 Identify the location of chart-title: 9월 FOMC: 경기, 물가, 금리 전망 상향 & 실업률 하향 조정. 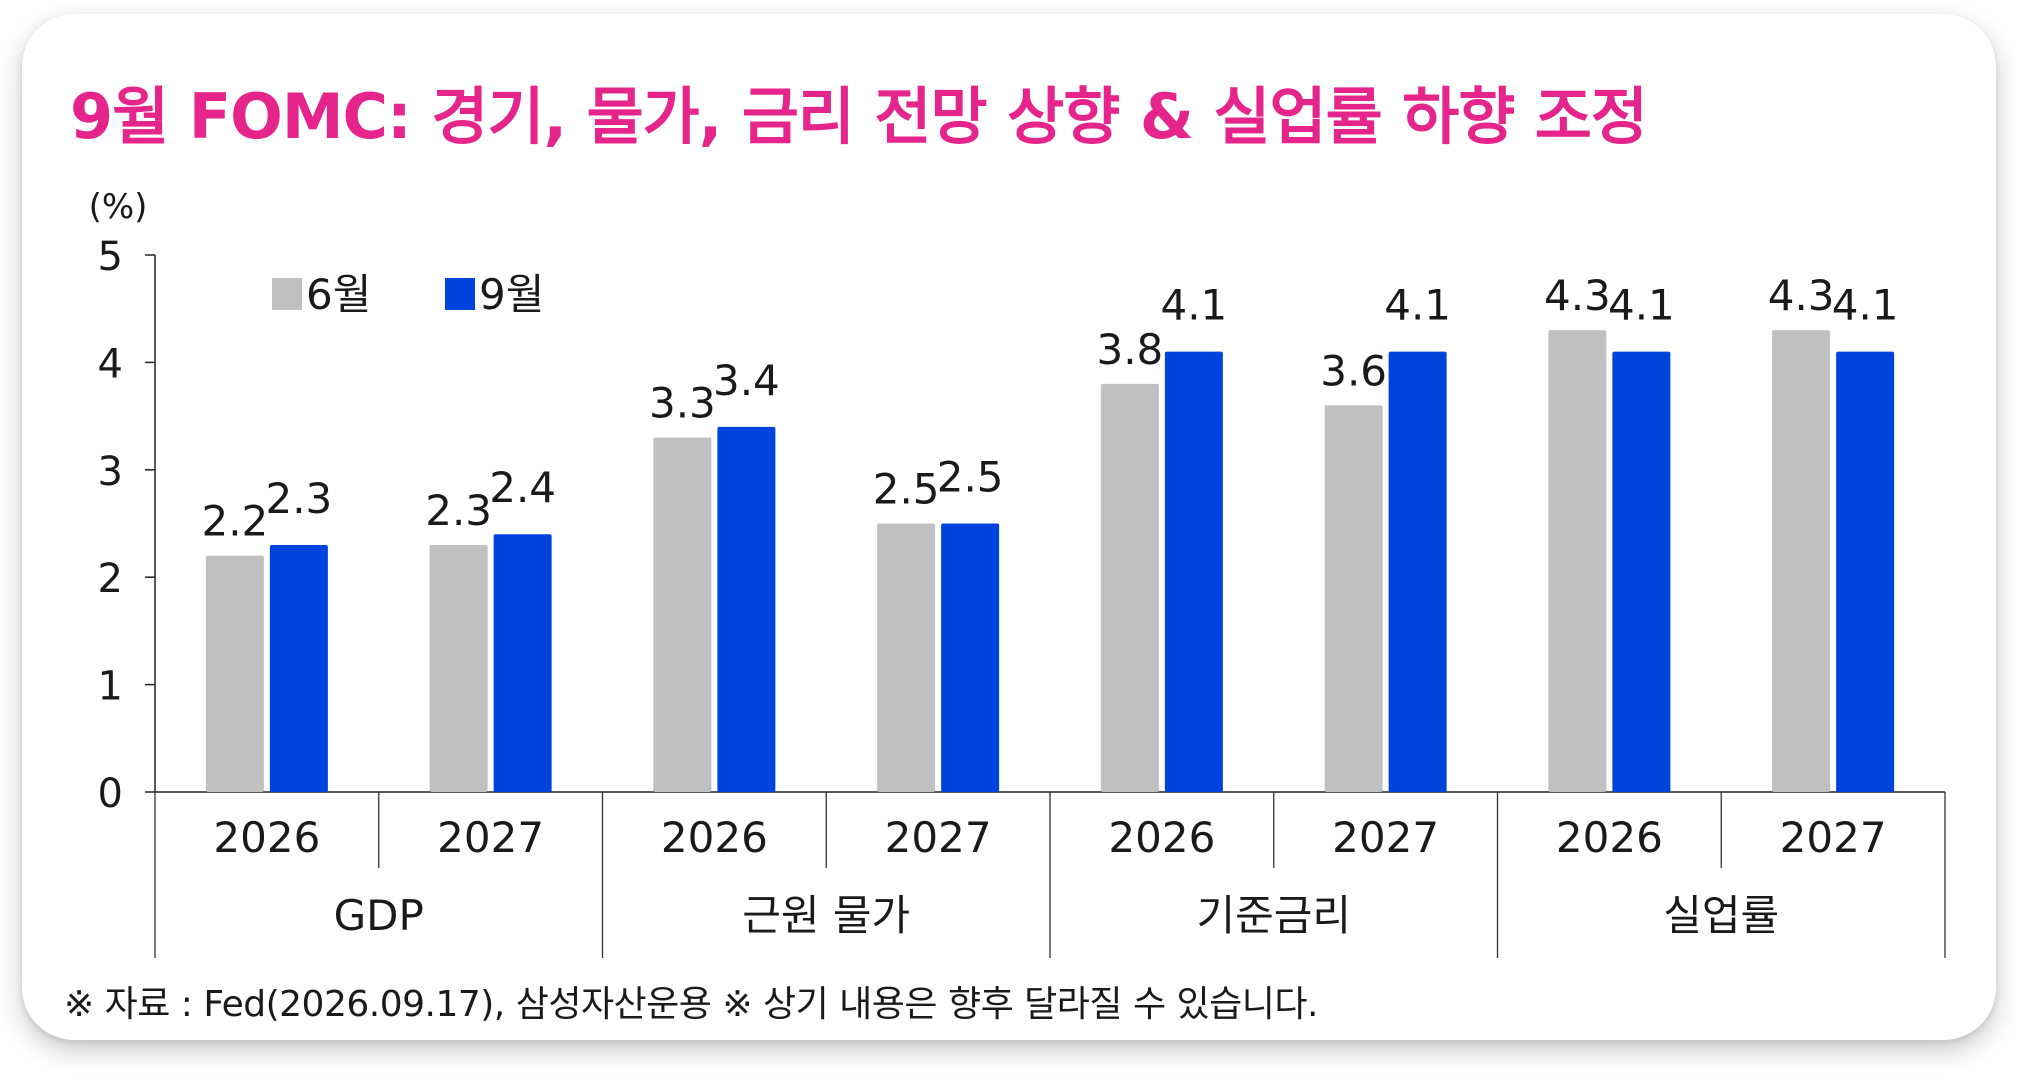
(859, 116).